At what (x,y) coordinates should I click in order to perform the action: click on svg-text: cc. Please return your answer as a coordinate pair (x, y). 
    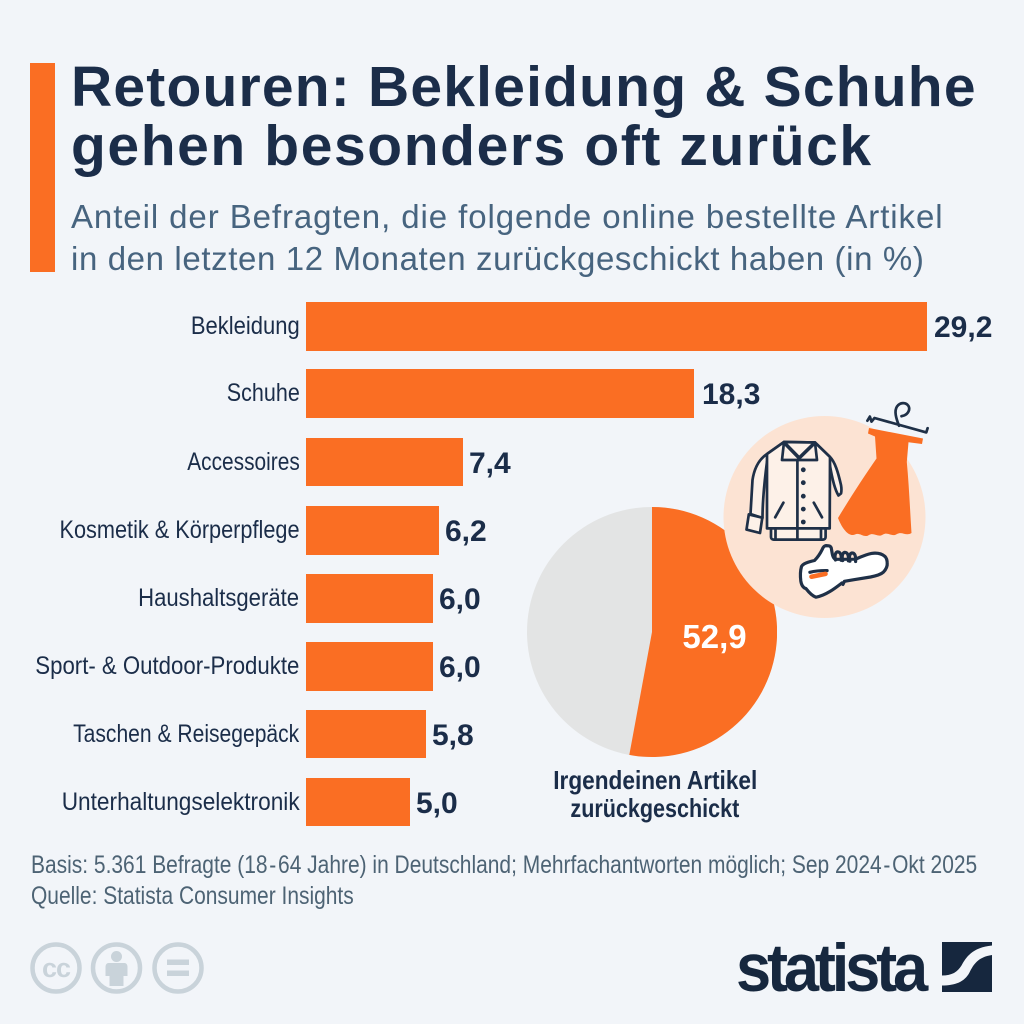
    Looking at the image, I should click on (56, 968).